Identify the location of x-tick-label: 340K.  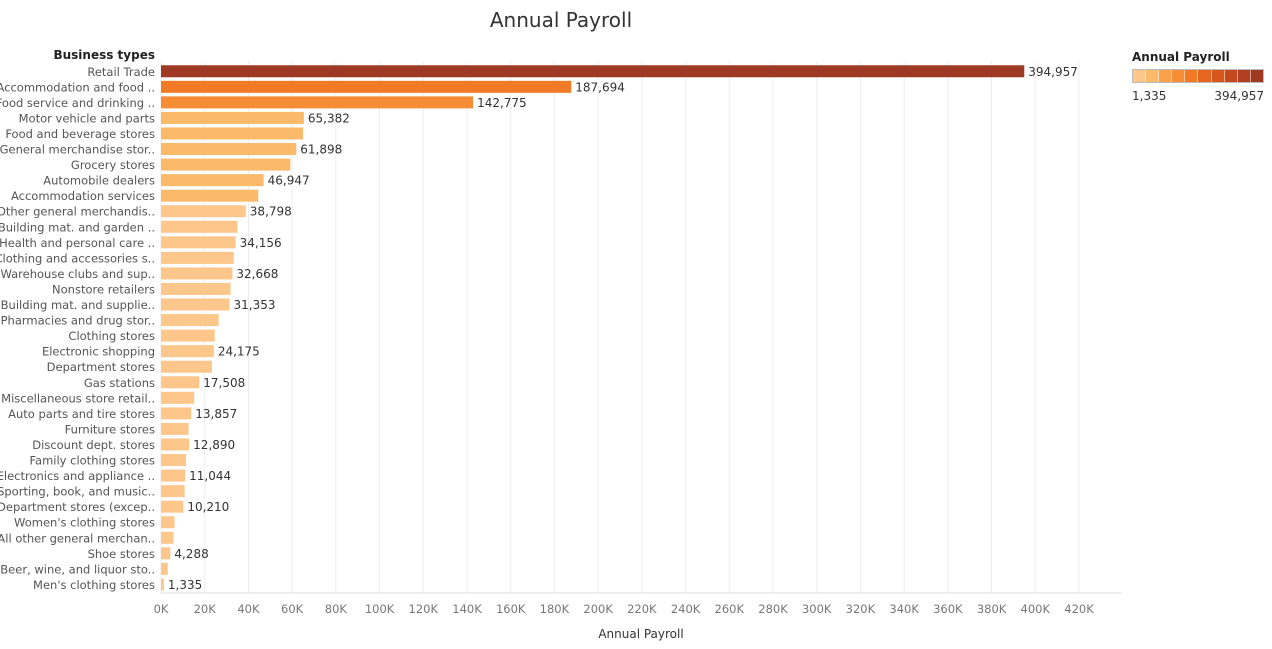
(904, 609).